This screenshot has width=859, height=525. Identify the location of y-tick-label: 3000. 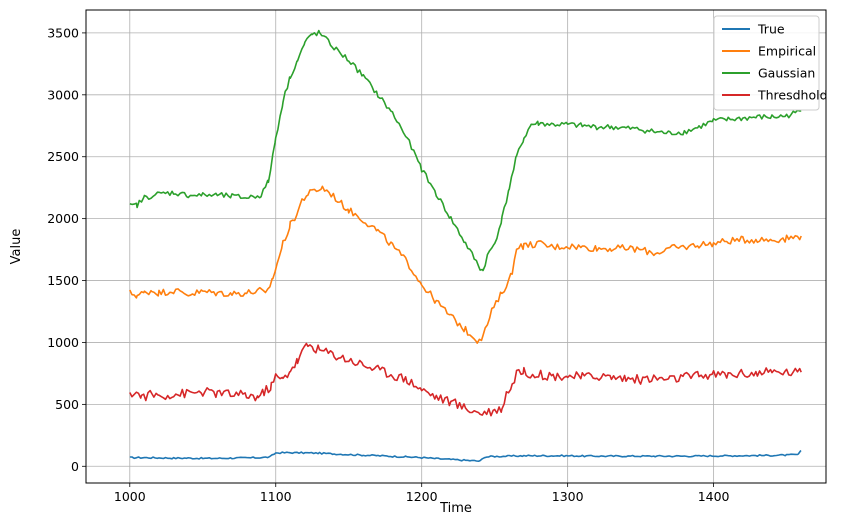
(63, 94).